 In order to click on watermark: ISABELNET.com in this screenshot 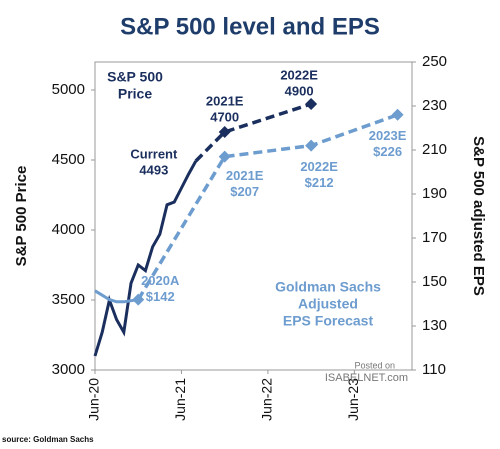, I will do `click(366, 378)`.